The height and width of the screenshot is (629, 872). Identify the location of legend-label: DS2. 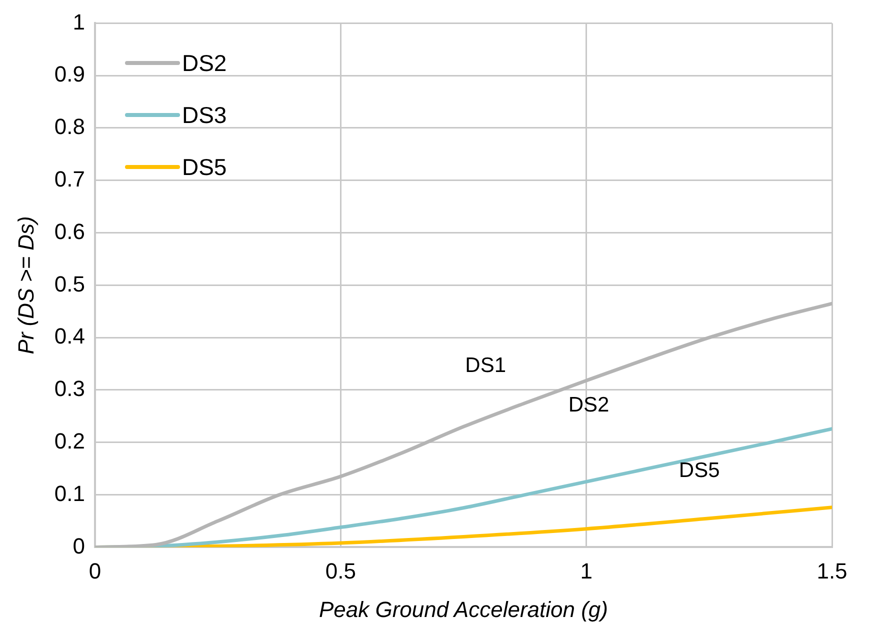
(204, 63).